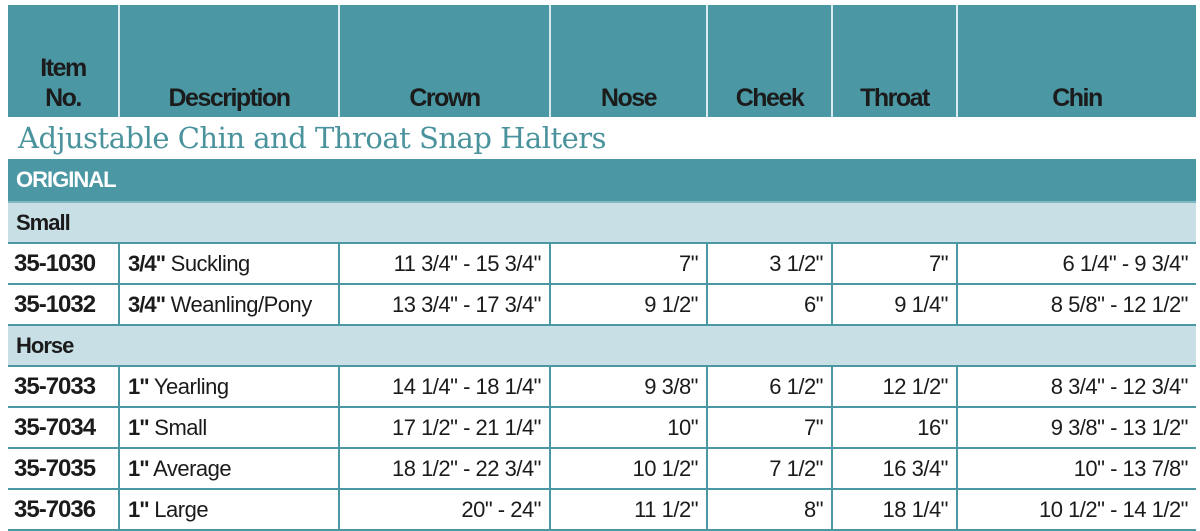 Image resolution: width=1200 pixels, height=531 pixels. Describe the element at coordinates (628, 387) in the screenshot. I see `nose-value: 9 3/8"` at that location.